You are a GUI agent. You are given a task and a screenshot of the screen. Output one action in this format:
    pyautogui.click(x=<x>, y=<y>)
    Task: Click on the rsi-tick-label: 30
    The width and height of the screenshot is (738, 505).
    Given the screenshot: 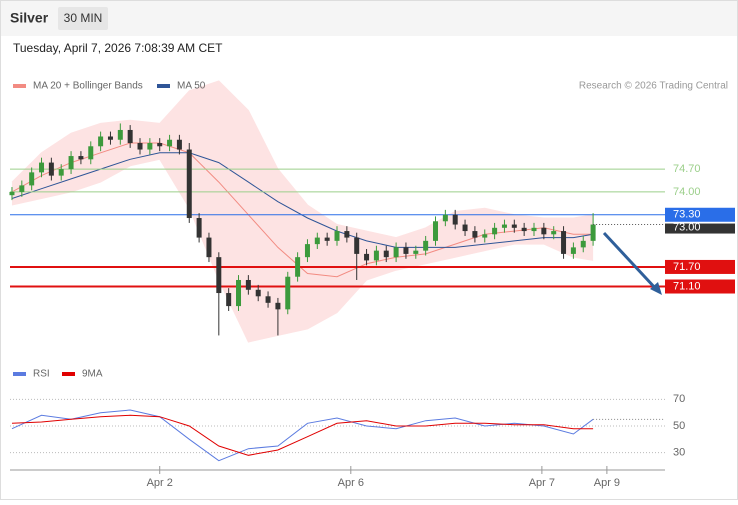 What is the action you would take?
    pyautogui.click(x=679, y=453)
    